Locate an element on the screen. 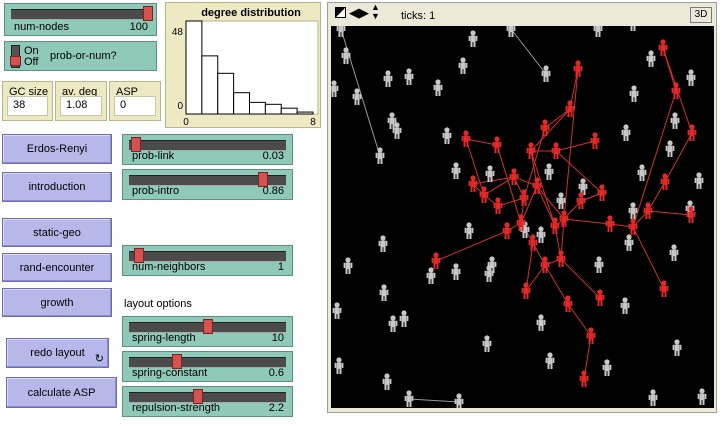 This screenshot has height=426, width=727. num-nodes-slider: num-nodes 100 is located at coordinates (80, 19).